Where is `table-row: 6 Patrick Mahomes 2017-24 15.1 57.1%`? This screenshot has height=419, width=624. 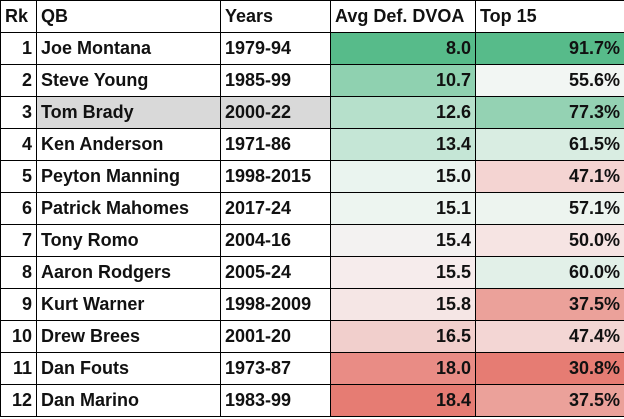 table-row: 6 Patrick Mahomes 2017-24 15.1 57.1% is located at coordinates (312, 208).